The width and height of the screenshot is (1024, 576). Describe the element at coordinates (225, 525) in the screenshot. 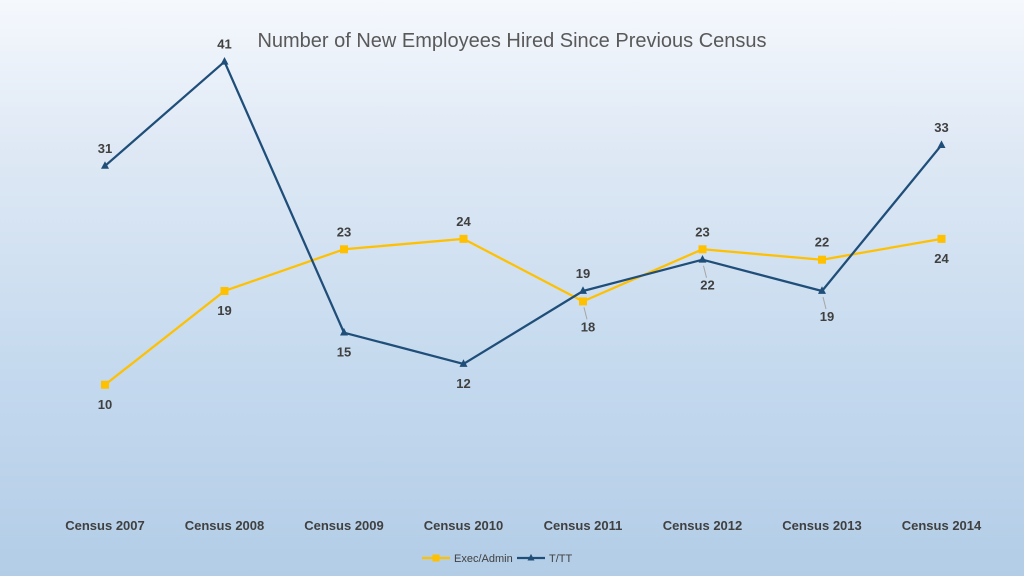

I see `x-tick-label-census-2008: Census 2008` at that location.